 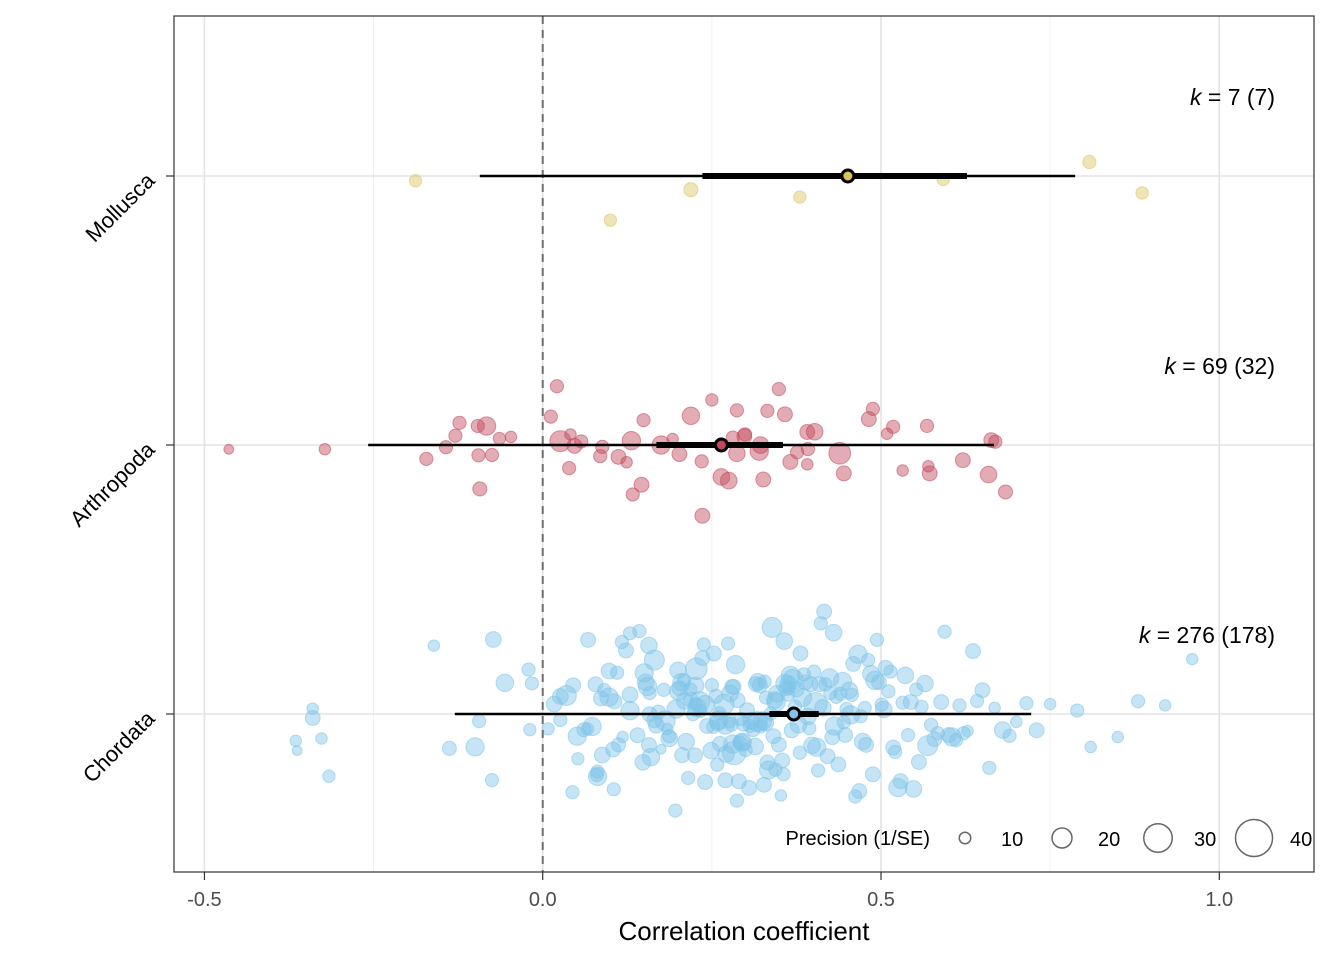 What do you see at coordinates (1207, 635) in the screenshot?
I see `k-label: k = 276 (178)` at bounding box center [1207, 635].